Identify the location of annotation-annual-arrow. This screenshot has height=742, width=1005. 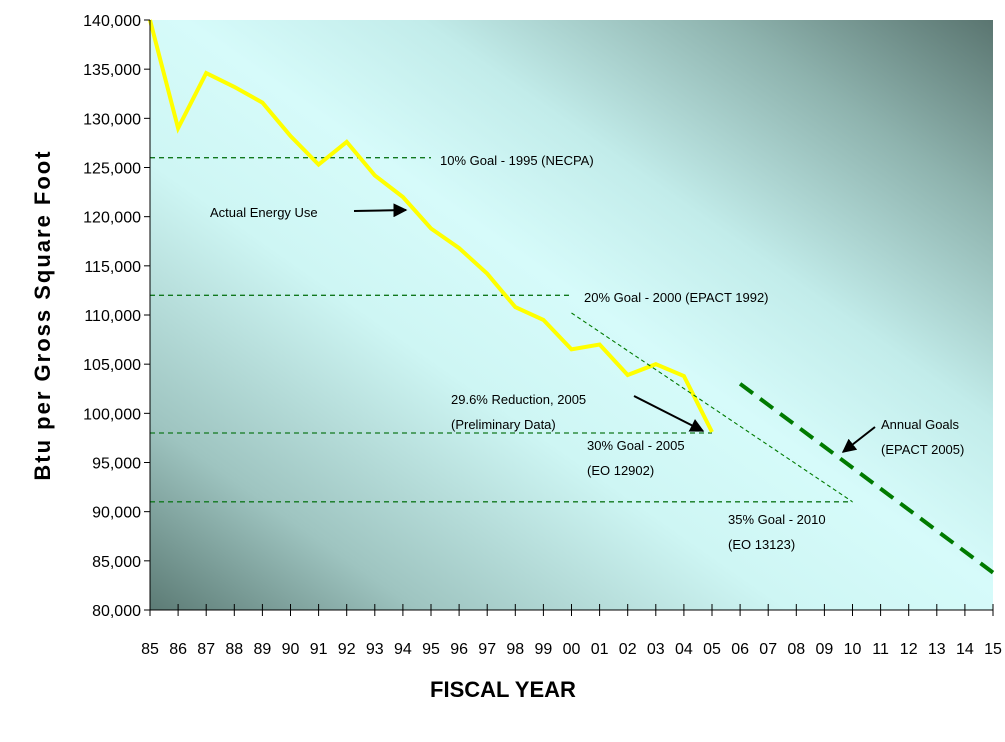
(858, 439).